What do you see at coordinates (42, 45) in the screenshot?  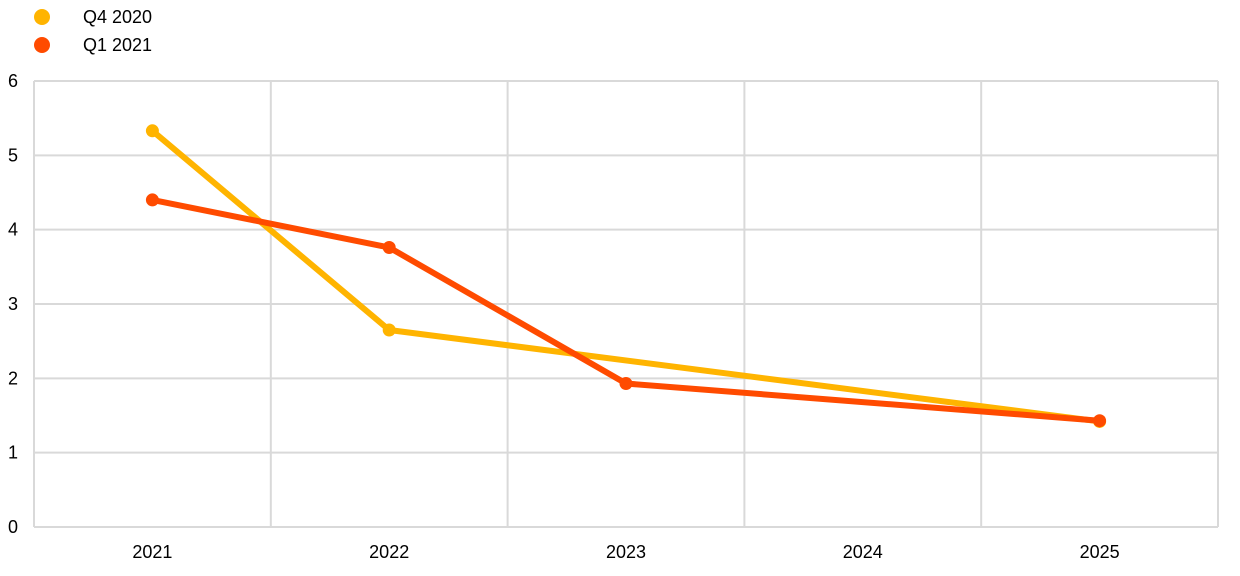 I see `legend-marker-q1-2021` at bounding box center [42, 45].